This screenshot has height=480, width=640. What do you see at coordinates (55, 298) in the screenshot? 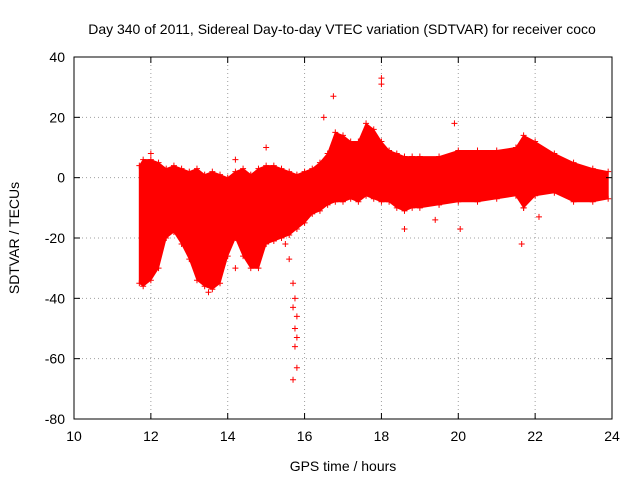
I see `y-tick-label: -40` at bounding box center [55, 298].